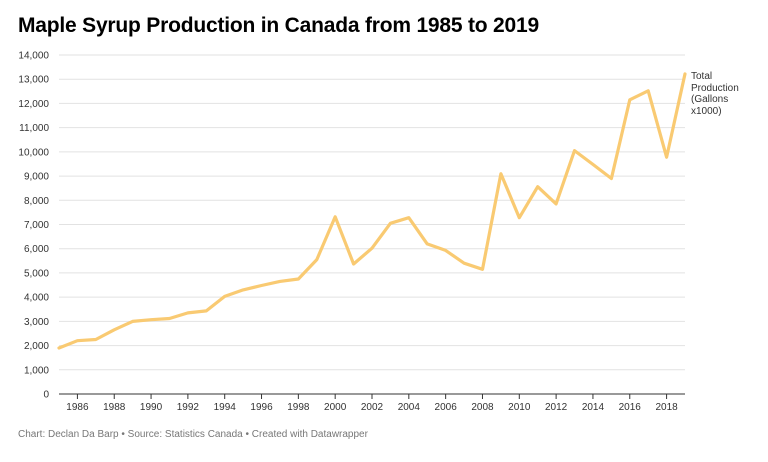 Image resolution: width=768 pixels, height=462 pixels. What do you see at coordinates (666, 407) in the screenshot?
I see `x-tick-label: 2018` at bounding box center [666, 407].